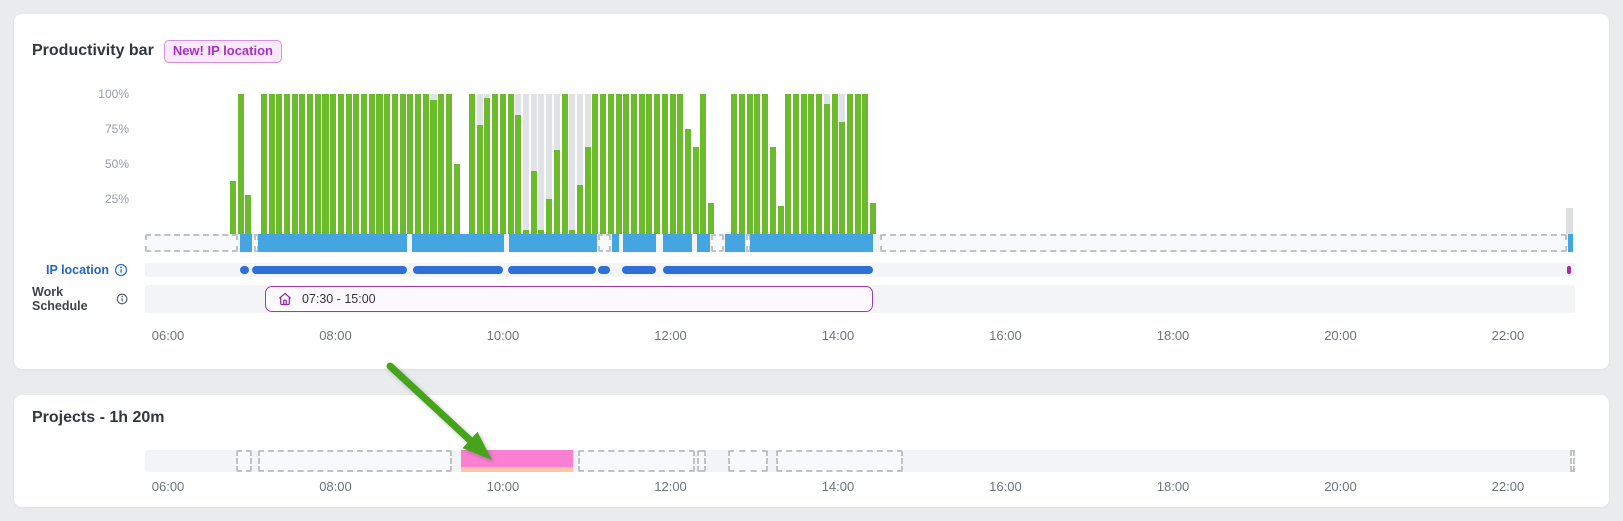  What do you see at coordinates (517, 469) in the screenshot?
I see `project-time-sub-segment` at bounding box center [517, 469].